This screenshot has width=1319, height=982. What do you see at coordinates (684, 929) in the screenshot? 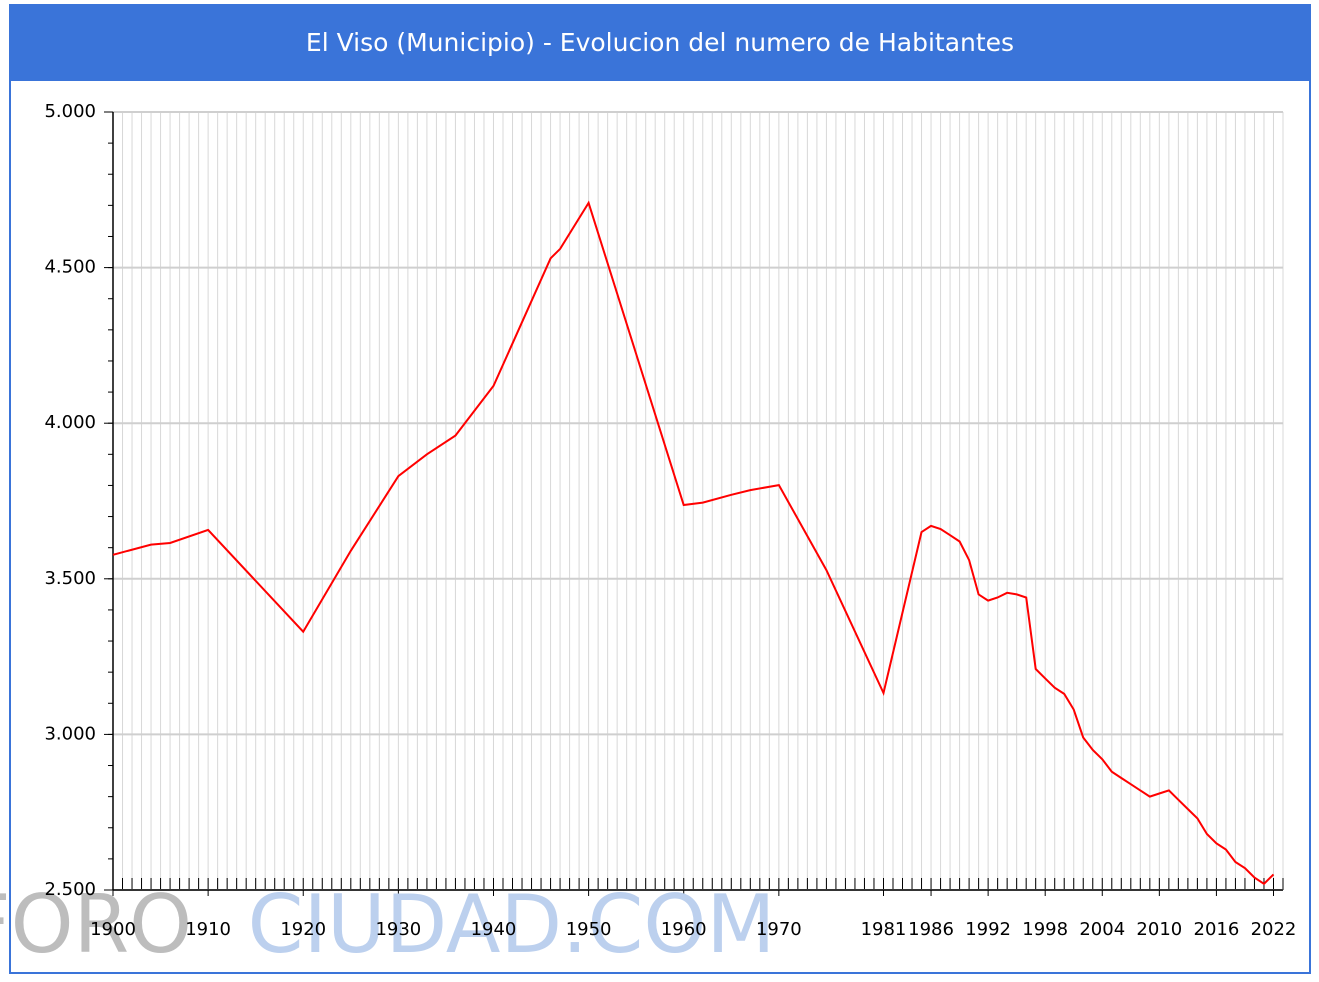
I see `x-tick-label: 1960` at bounding box center [684, 929].